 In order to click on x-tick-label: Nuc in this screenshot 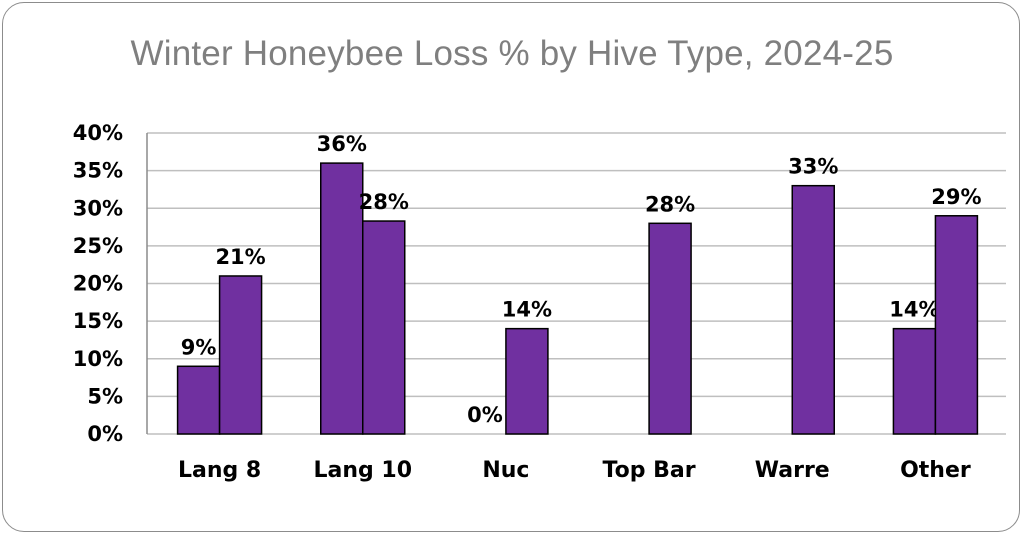, I will do `click(505, 470)`.